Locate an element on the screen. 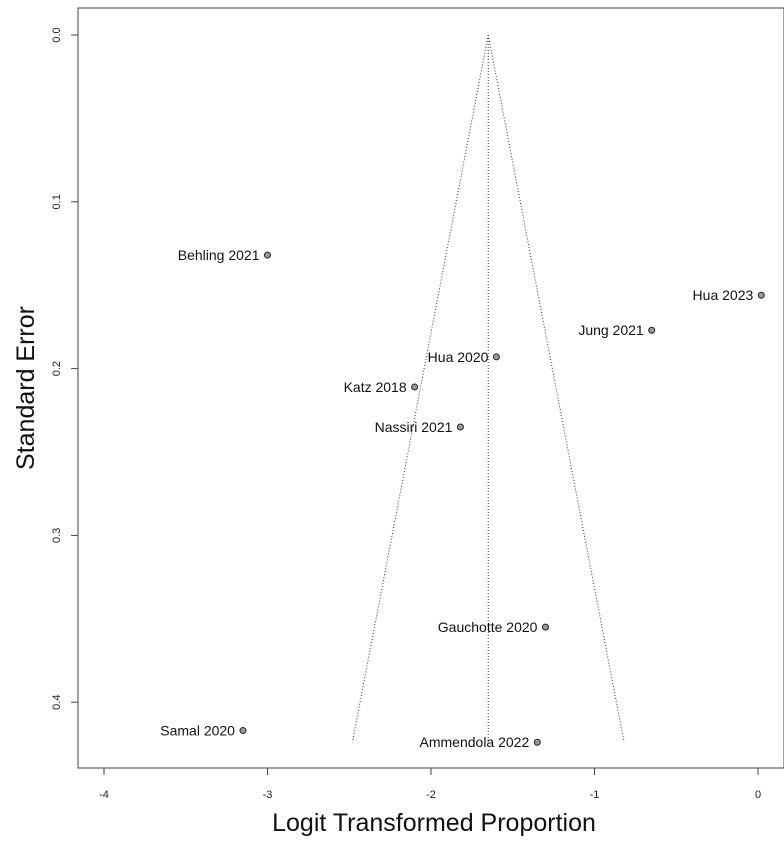 This screenshot has height=841, width=784. x-tick-label: -1 is located at coordinates (595, 795).